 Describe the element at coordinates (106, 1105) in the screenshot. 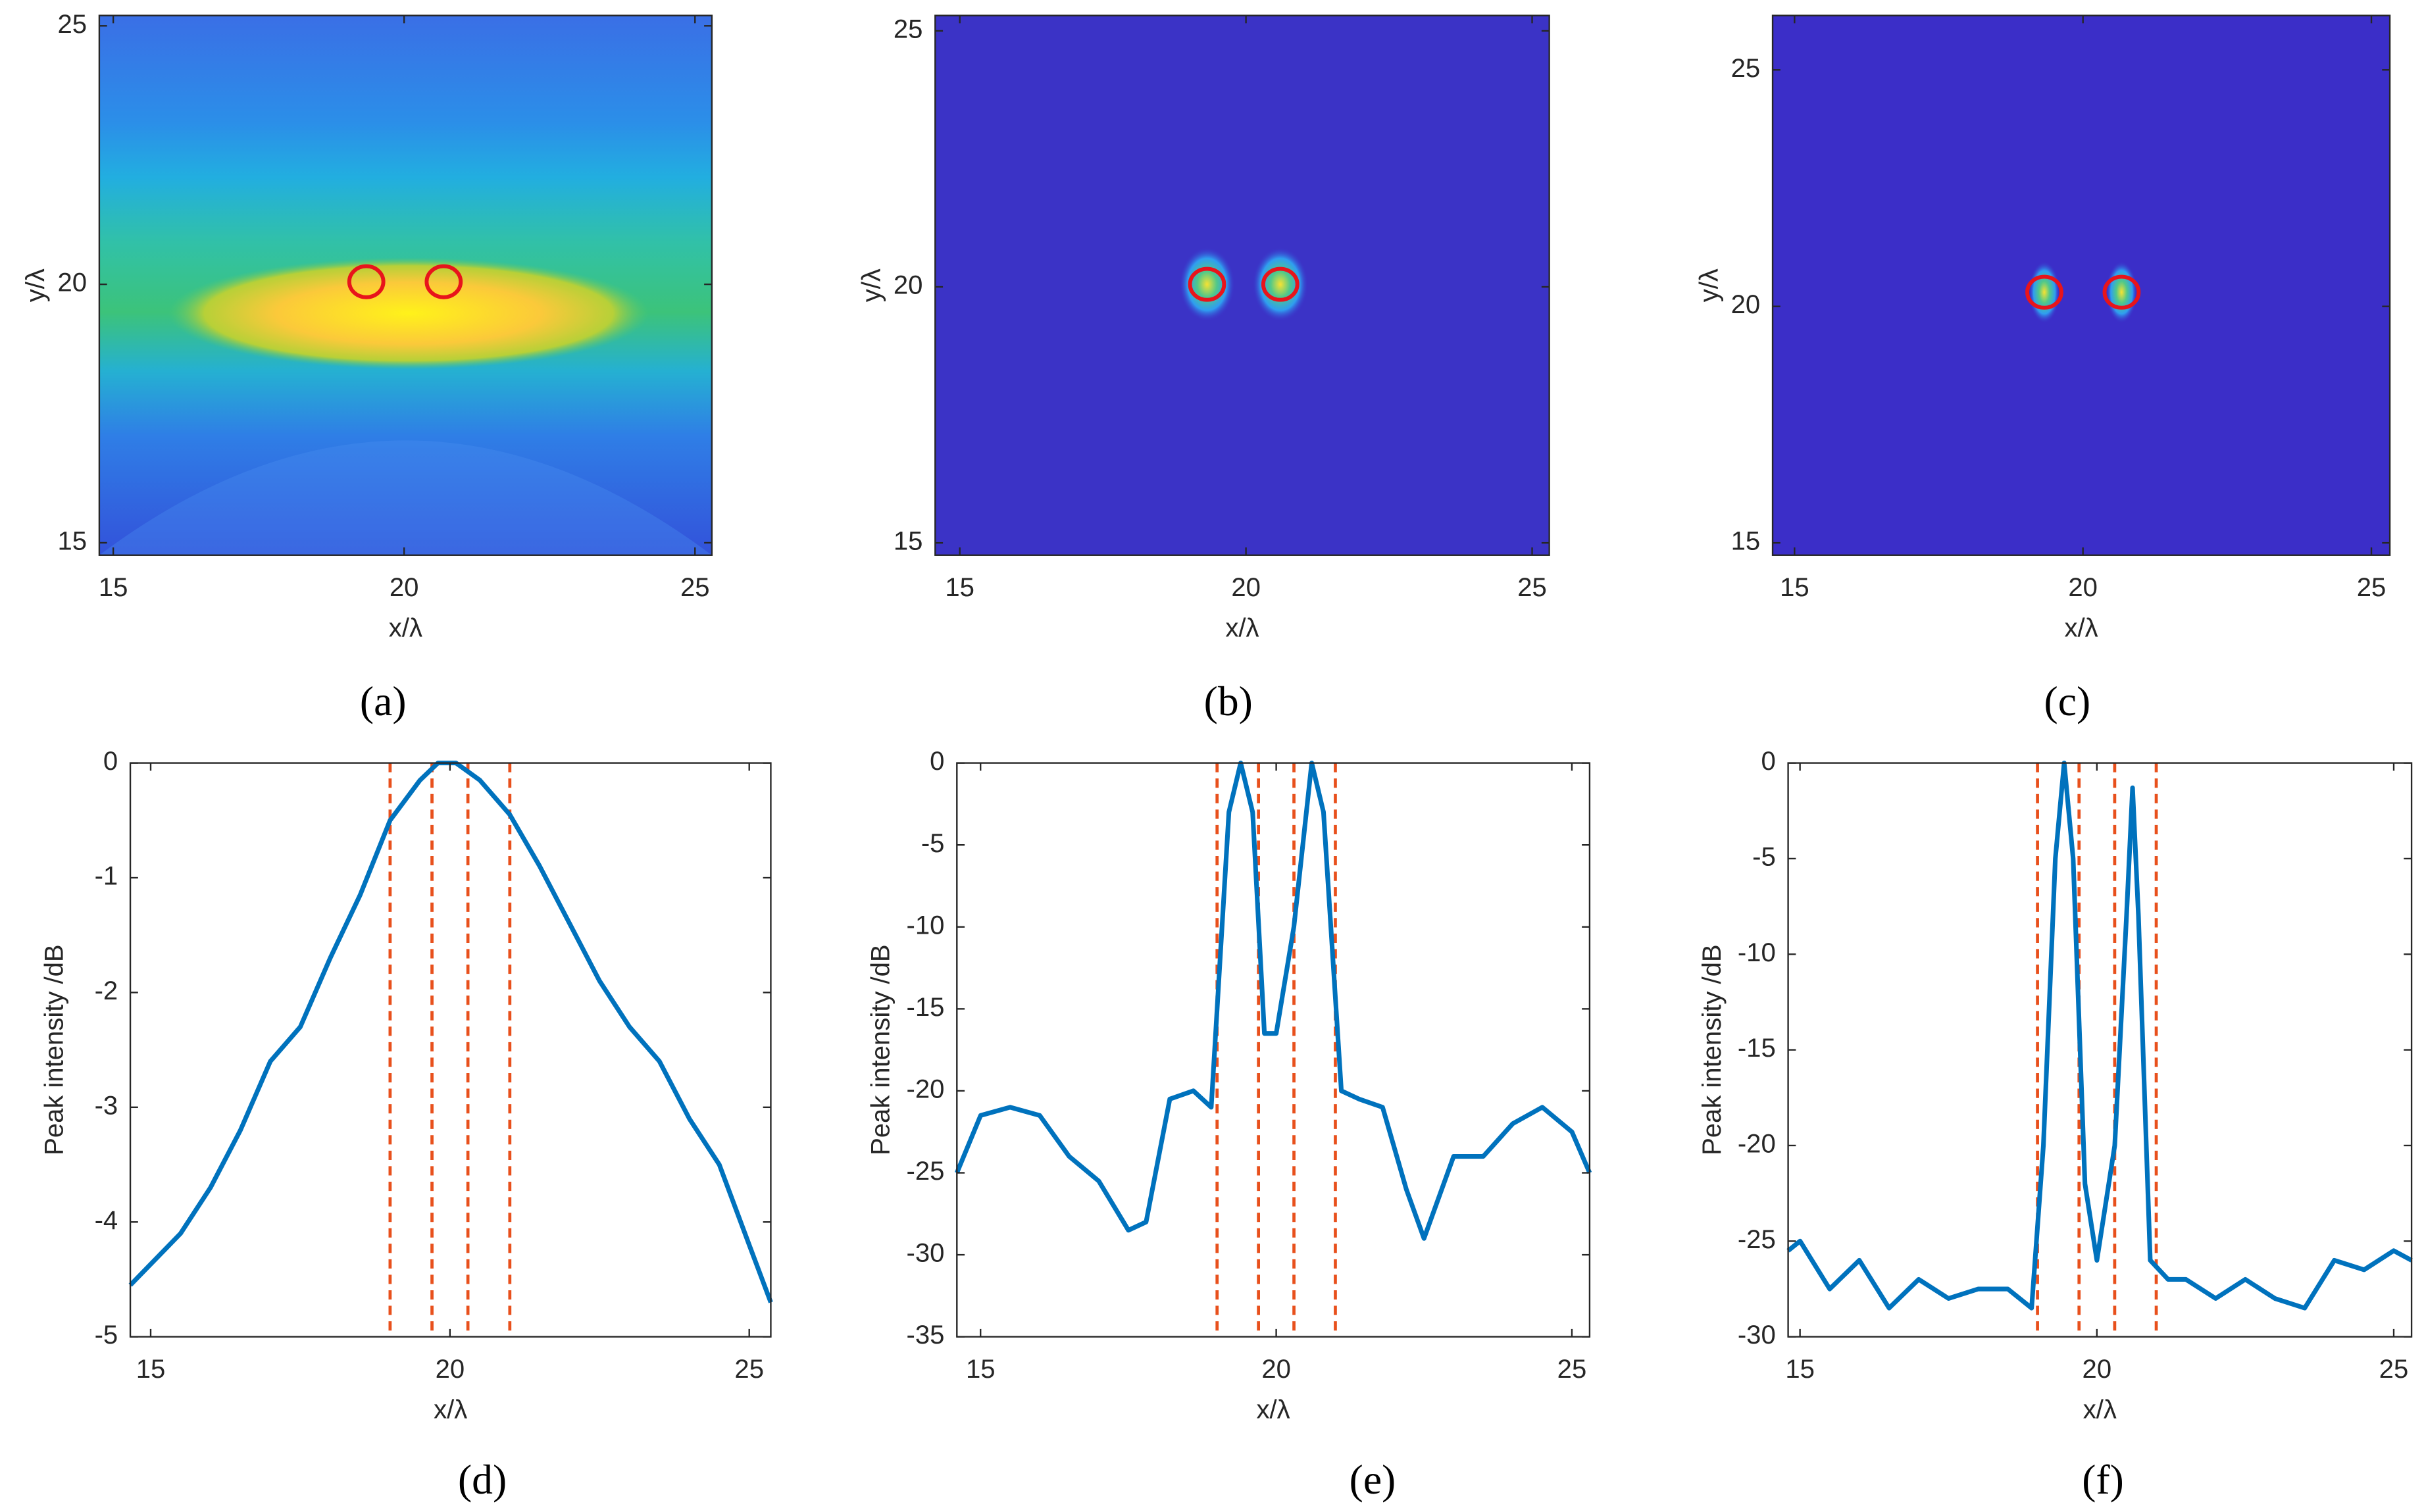

I see `y-tick-label: -3` at that location.